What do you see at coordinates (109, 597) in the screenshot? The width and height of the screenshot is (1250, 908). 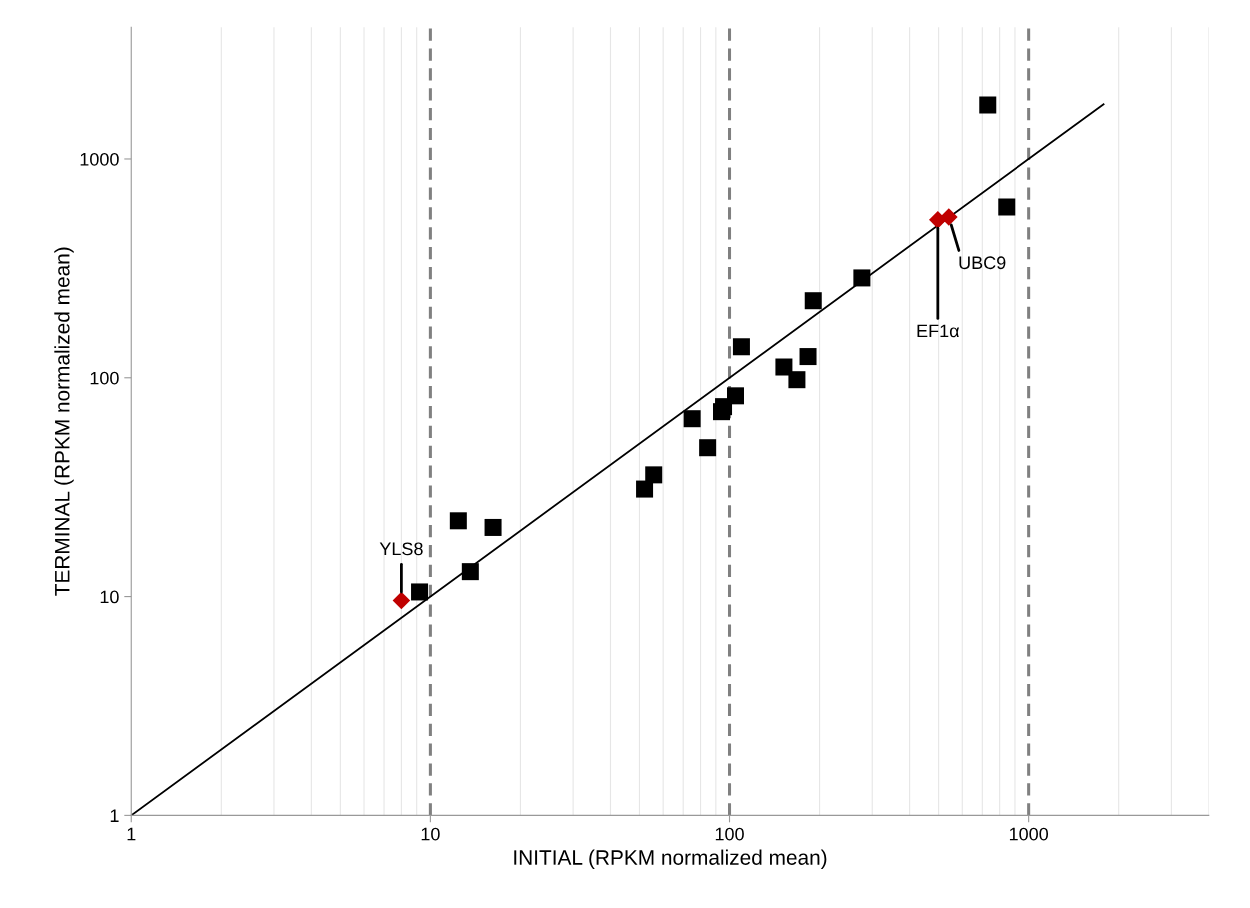 I see `y-tick-label: 10` at bounding box center [109, 597].